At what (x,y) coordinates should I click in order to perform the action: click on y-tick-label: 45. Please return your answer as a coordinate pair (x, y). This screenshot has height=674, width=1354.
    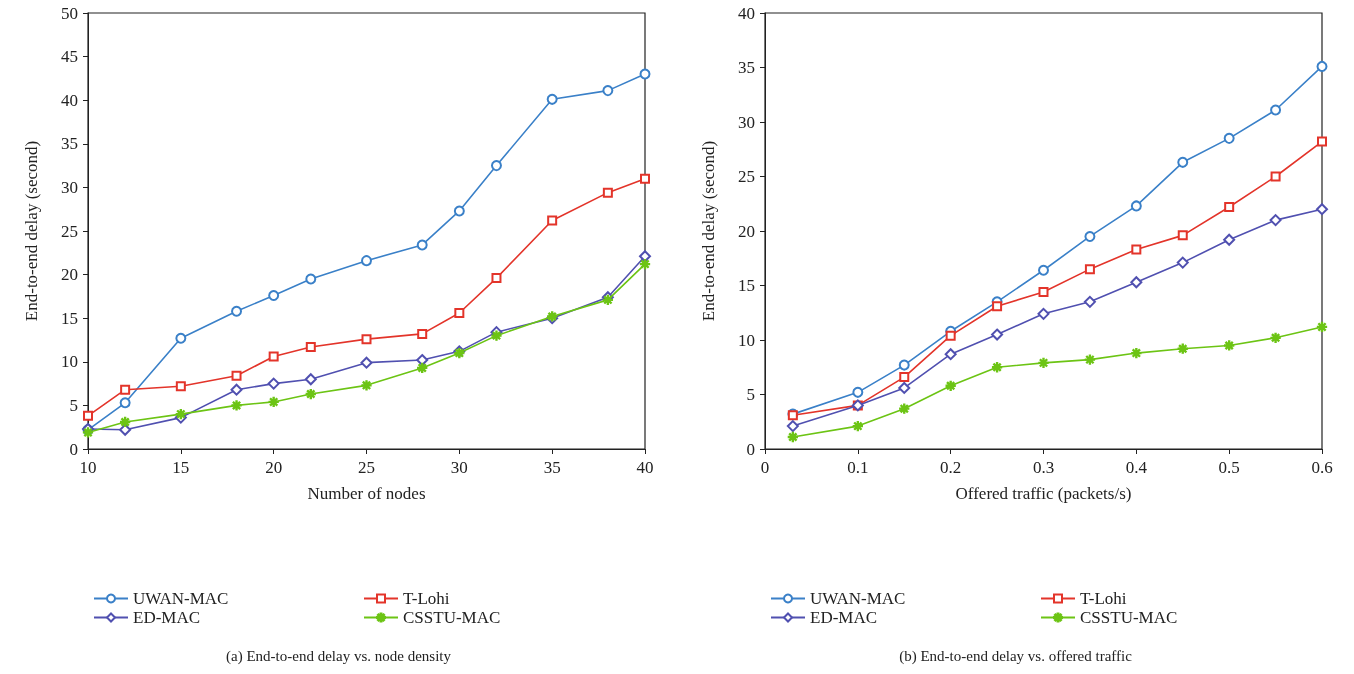
    Looking at the image, I should click on (69, 57).